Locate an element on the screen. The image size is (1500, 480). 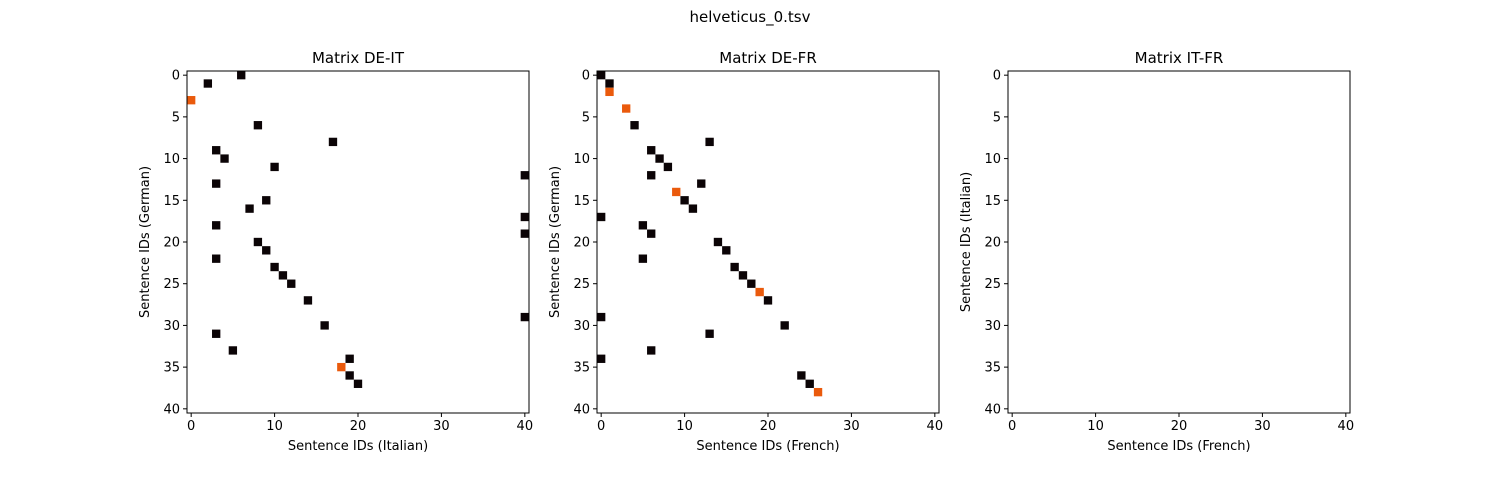
y-tick-label: 25 is located at coordinates (992, 284).